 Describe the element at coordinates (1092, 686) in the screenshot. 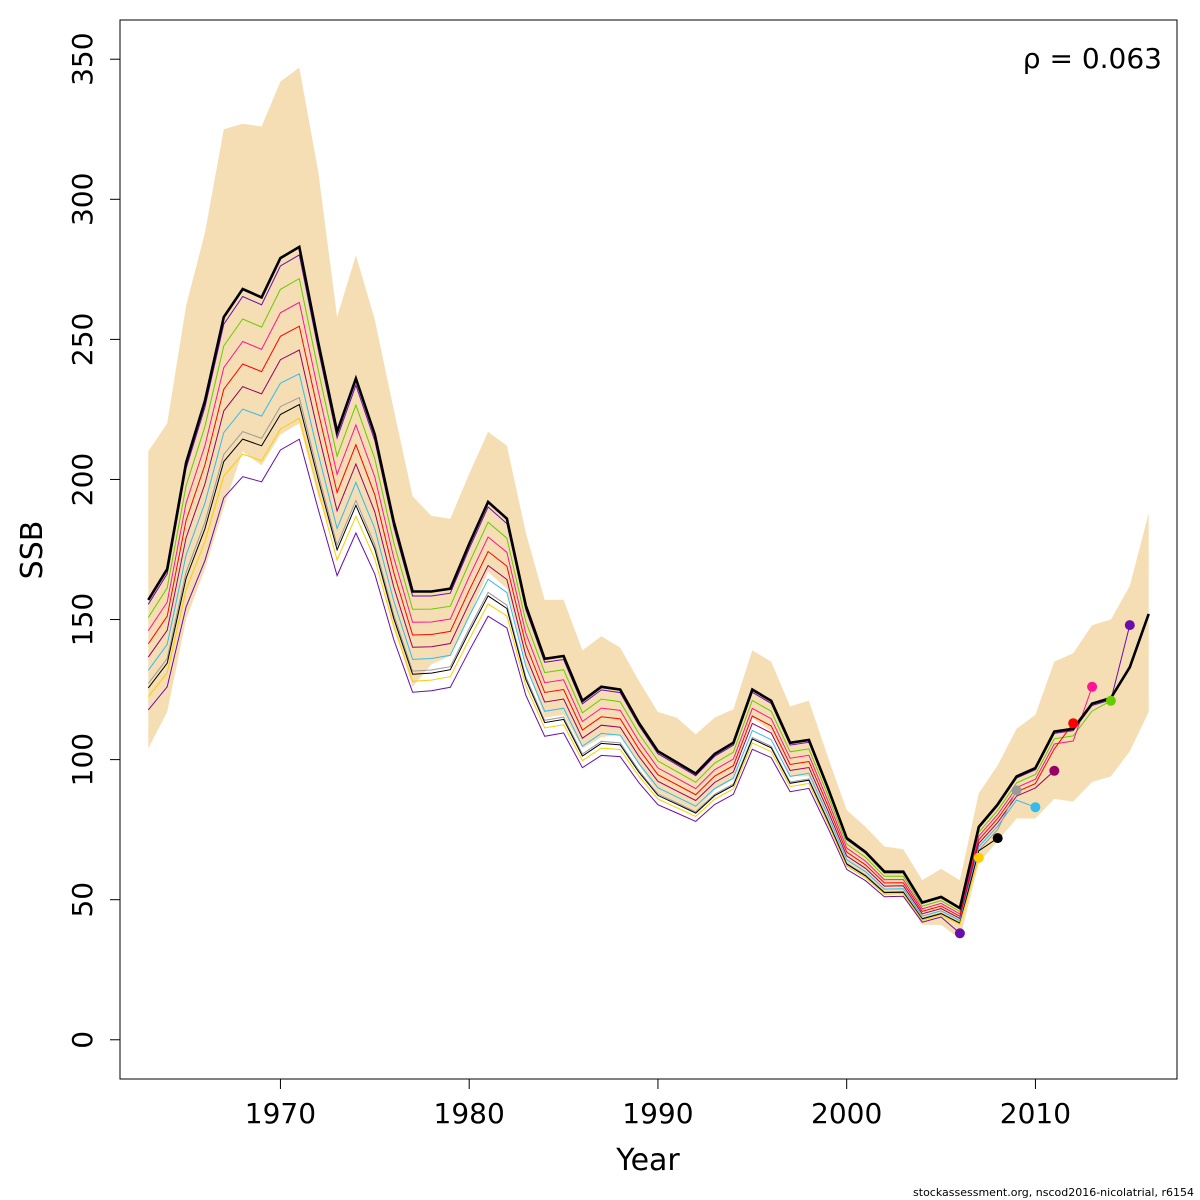

I see `peel-point-2013` at that location.